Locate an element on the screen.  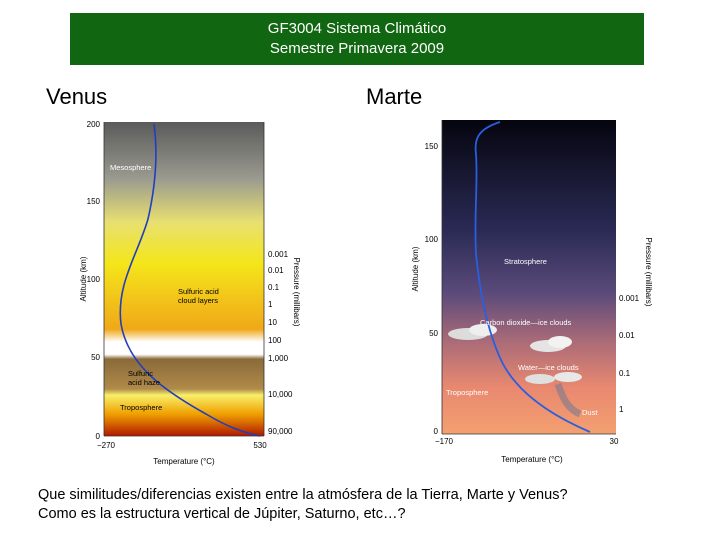
marte-temperature-profile is located at coordinates (532, 277).